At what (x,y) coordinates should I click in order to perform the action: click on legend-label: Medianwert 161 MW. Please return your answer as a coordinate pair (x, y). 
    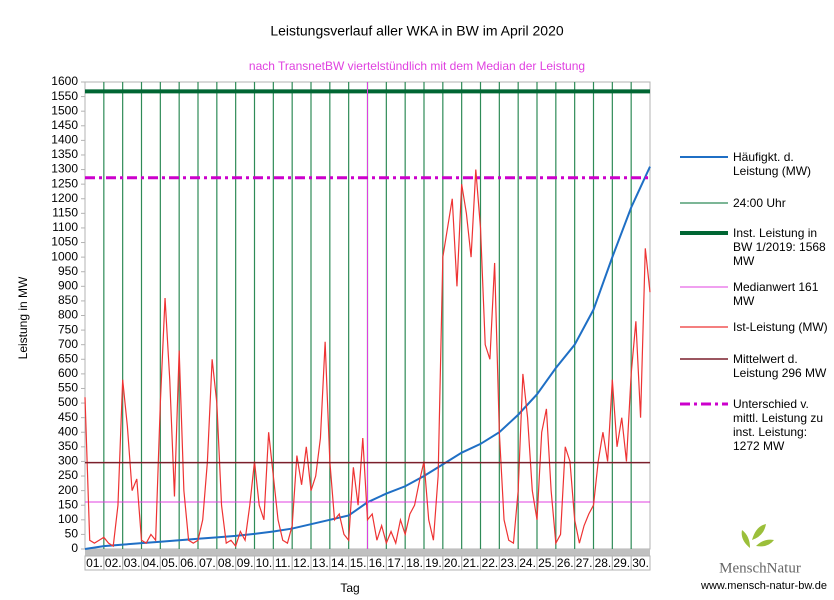
    Looking at the image, I should click on (776, 294).